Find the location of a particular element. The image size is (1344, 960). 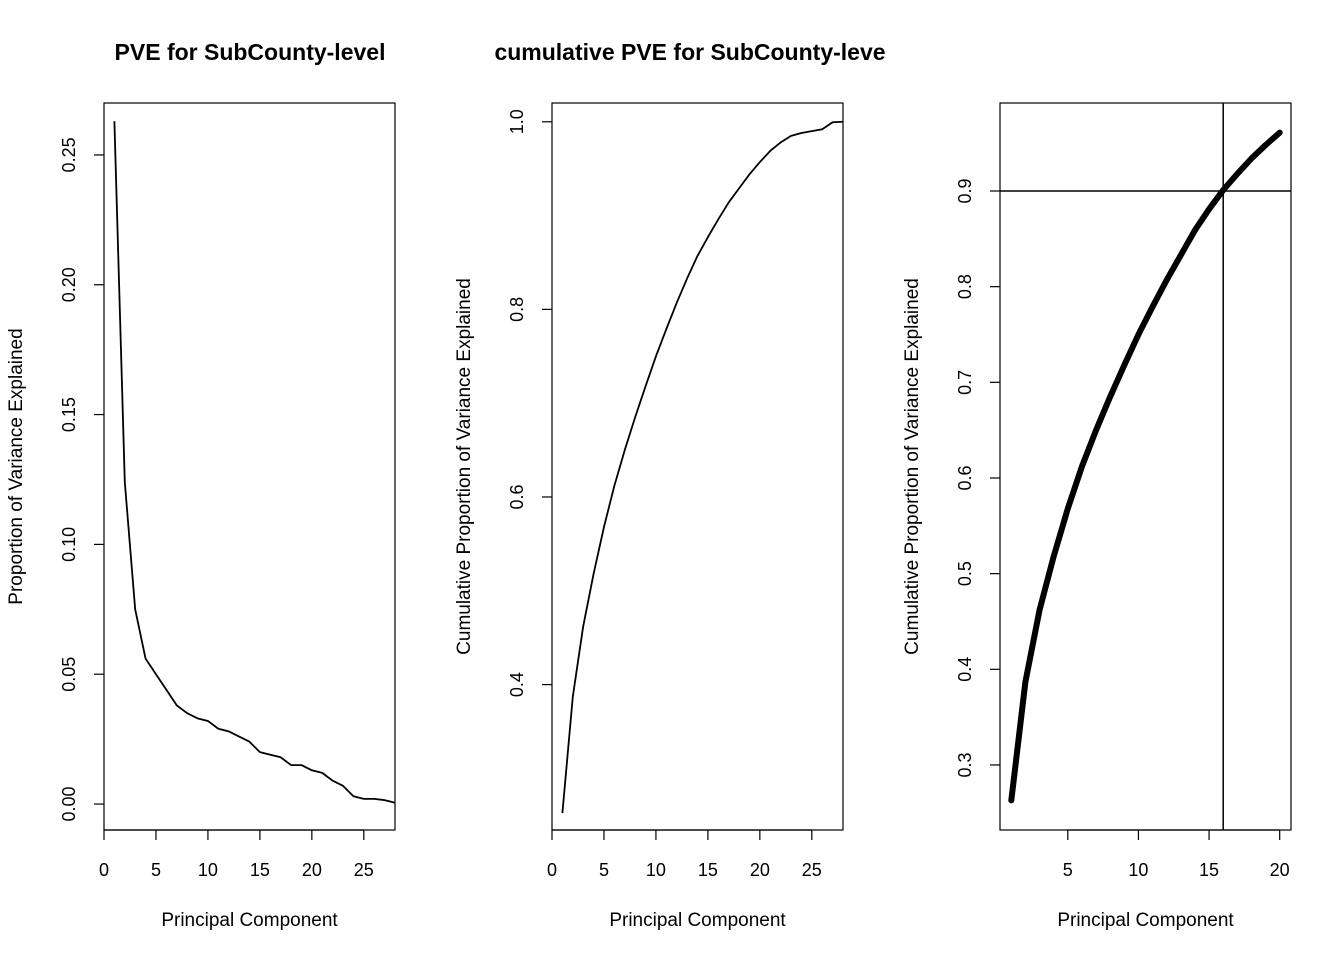

x-axis-label-cumulative-pve: Principal Component is located at coordinates (697, 920).